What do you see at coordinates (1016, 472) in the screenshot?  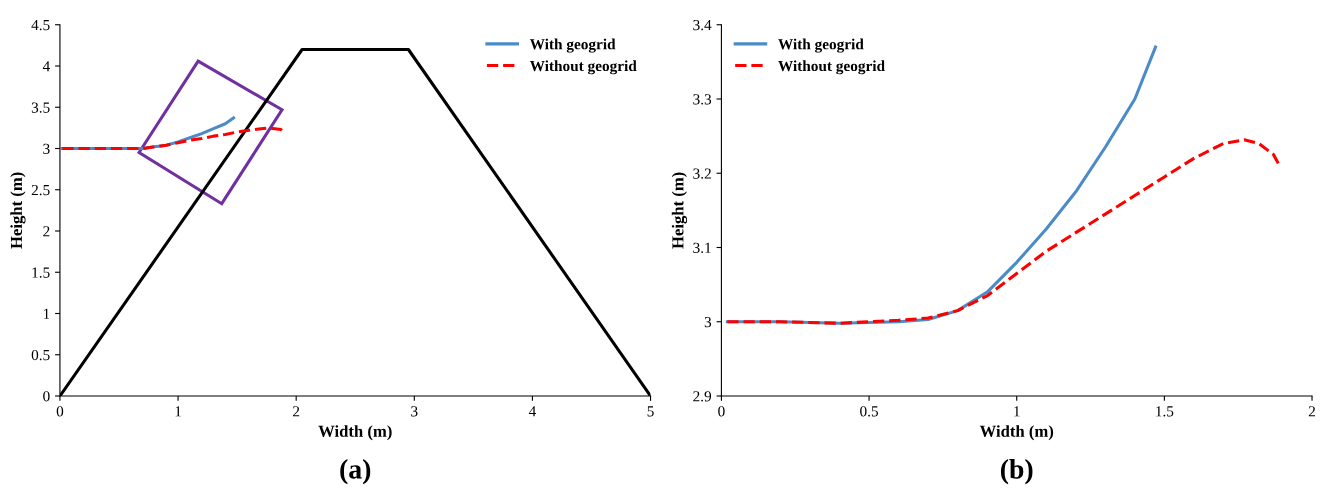 I see `text: (b)` at bounding box center [1016, 472].